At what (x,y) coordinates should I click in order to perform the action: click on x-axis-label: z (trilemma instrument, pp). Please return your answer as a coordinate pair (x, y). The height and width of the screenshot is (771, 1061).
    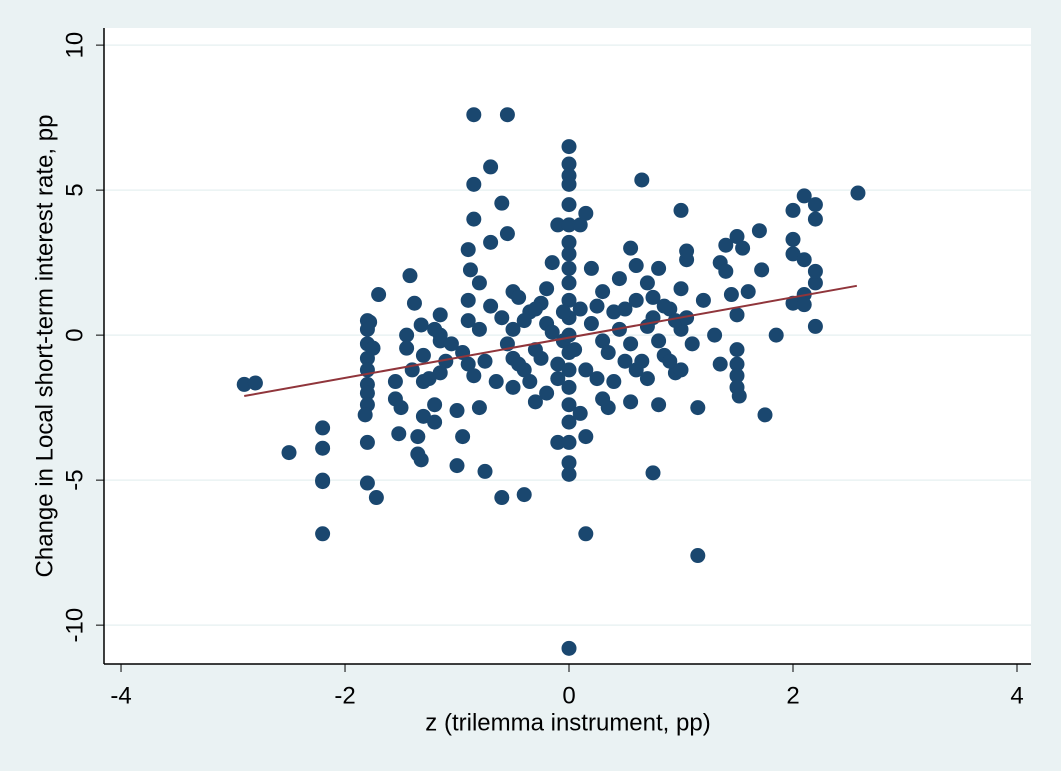
    Looking at the image, I should click on (567, 722).